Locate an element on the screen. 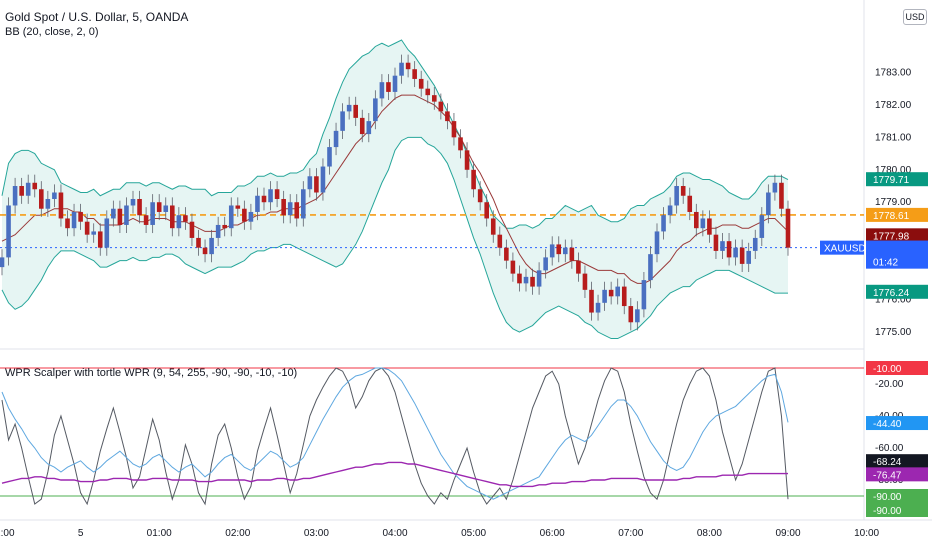 This screenshot has height=550, width=932. time-tick-label: 10:00 is located at coordinates (866, 533).